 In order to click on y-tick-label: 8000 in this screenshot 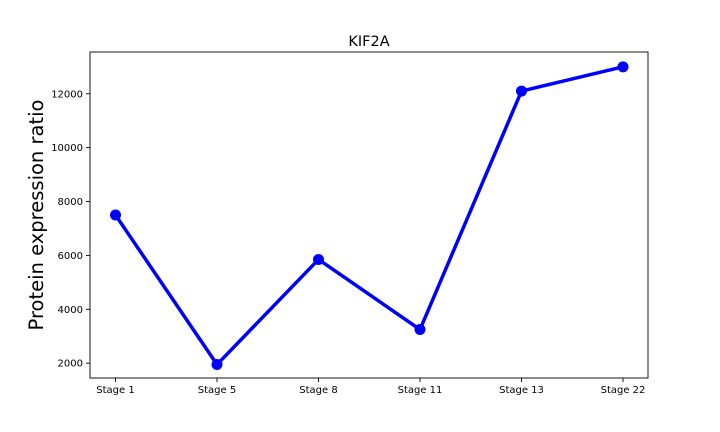, I will do `click(70, 202)`.